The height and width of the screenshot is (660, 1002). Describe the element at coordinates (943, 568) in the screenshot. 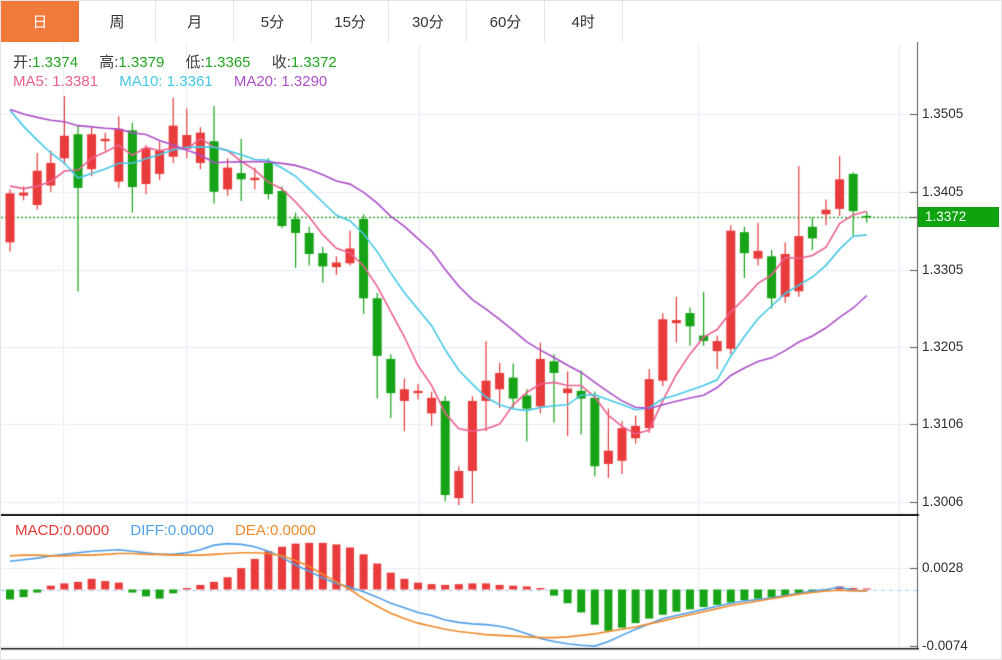

I see `macd-axis-label: 0.0028` at that location.